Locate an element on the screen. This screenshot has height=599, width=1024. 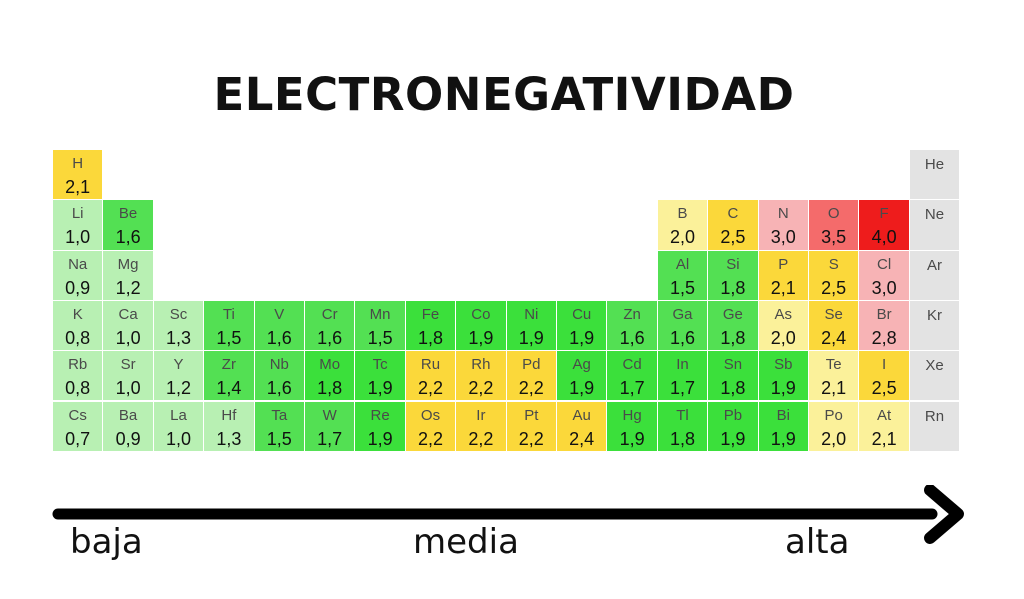
element-symbol: Pt is located at coordinates (531, 415).